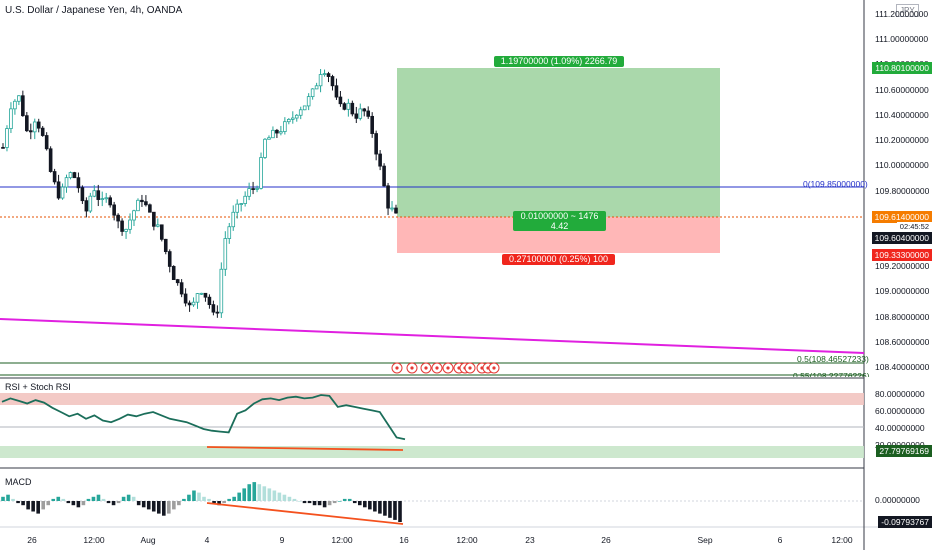 The height and width of the screenshot is (550, 932). What do you see at coordinates (900, 394) in the screenshot?
I see `rsi-tick-label: 80.00000000` at bounding box center [900, 394].